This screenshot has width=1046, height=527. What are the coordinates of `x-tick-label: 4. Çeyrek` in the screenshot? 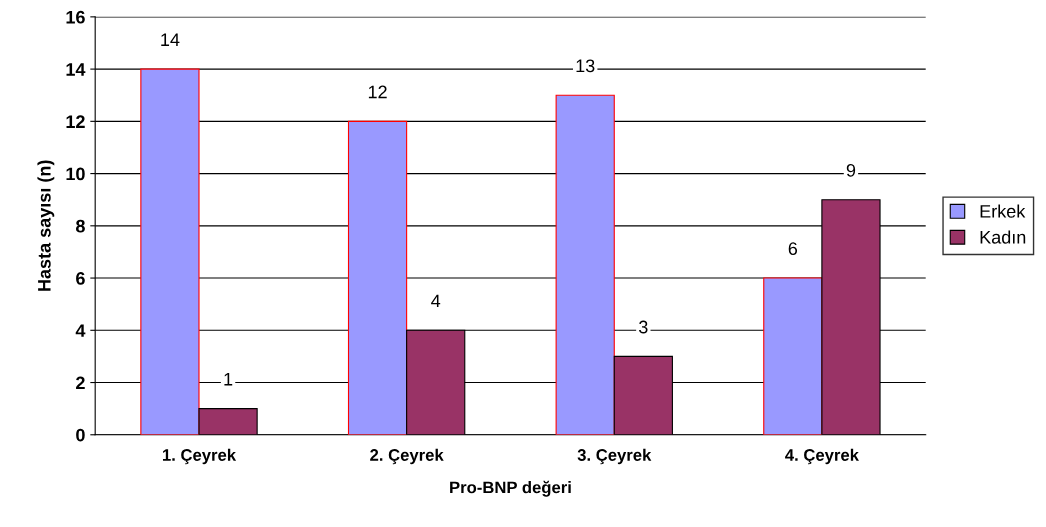 It's located at (822, 456).